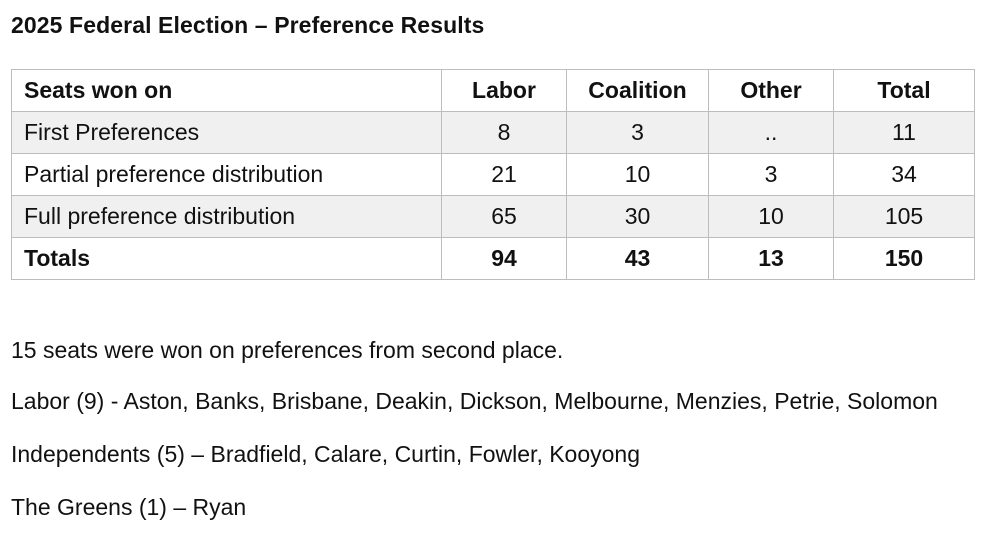 This screenshot has height=554, width=1001. I want to click on coalition-cell: 3, so click(637, 132).